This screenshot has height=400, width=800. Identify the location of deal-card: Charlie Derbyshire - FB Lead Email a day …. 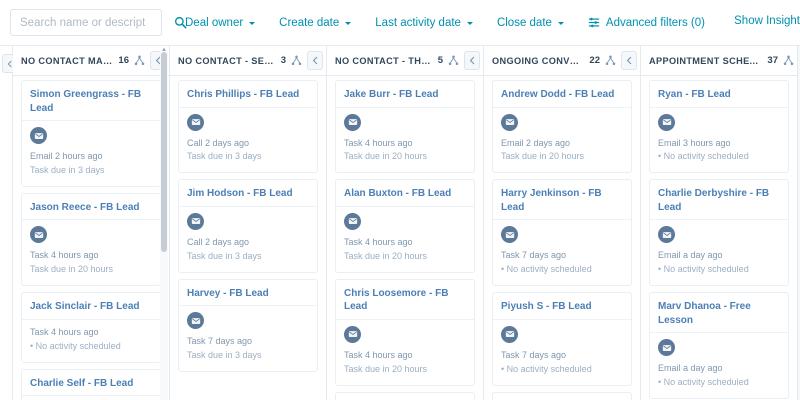
(719, 233).